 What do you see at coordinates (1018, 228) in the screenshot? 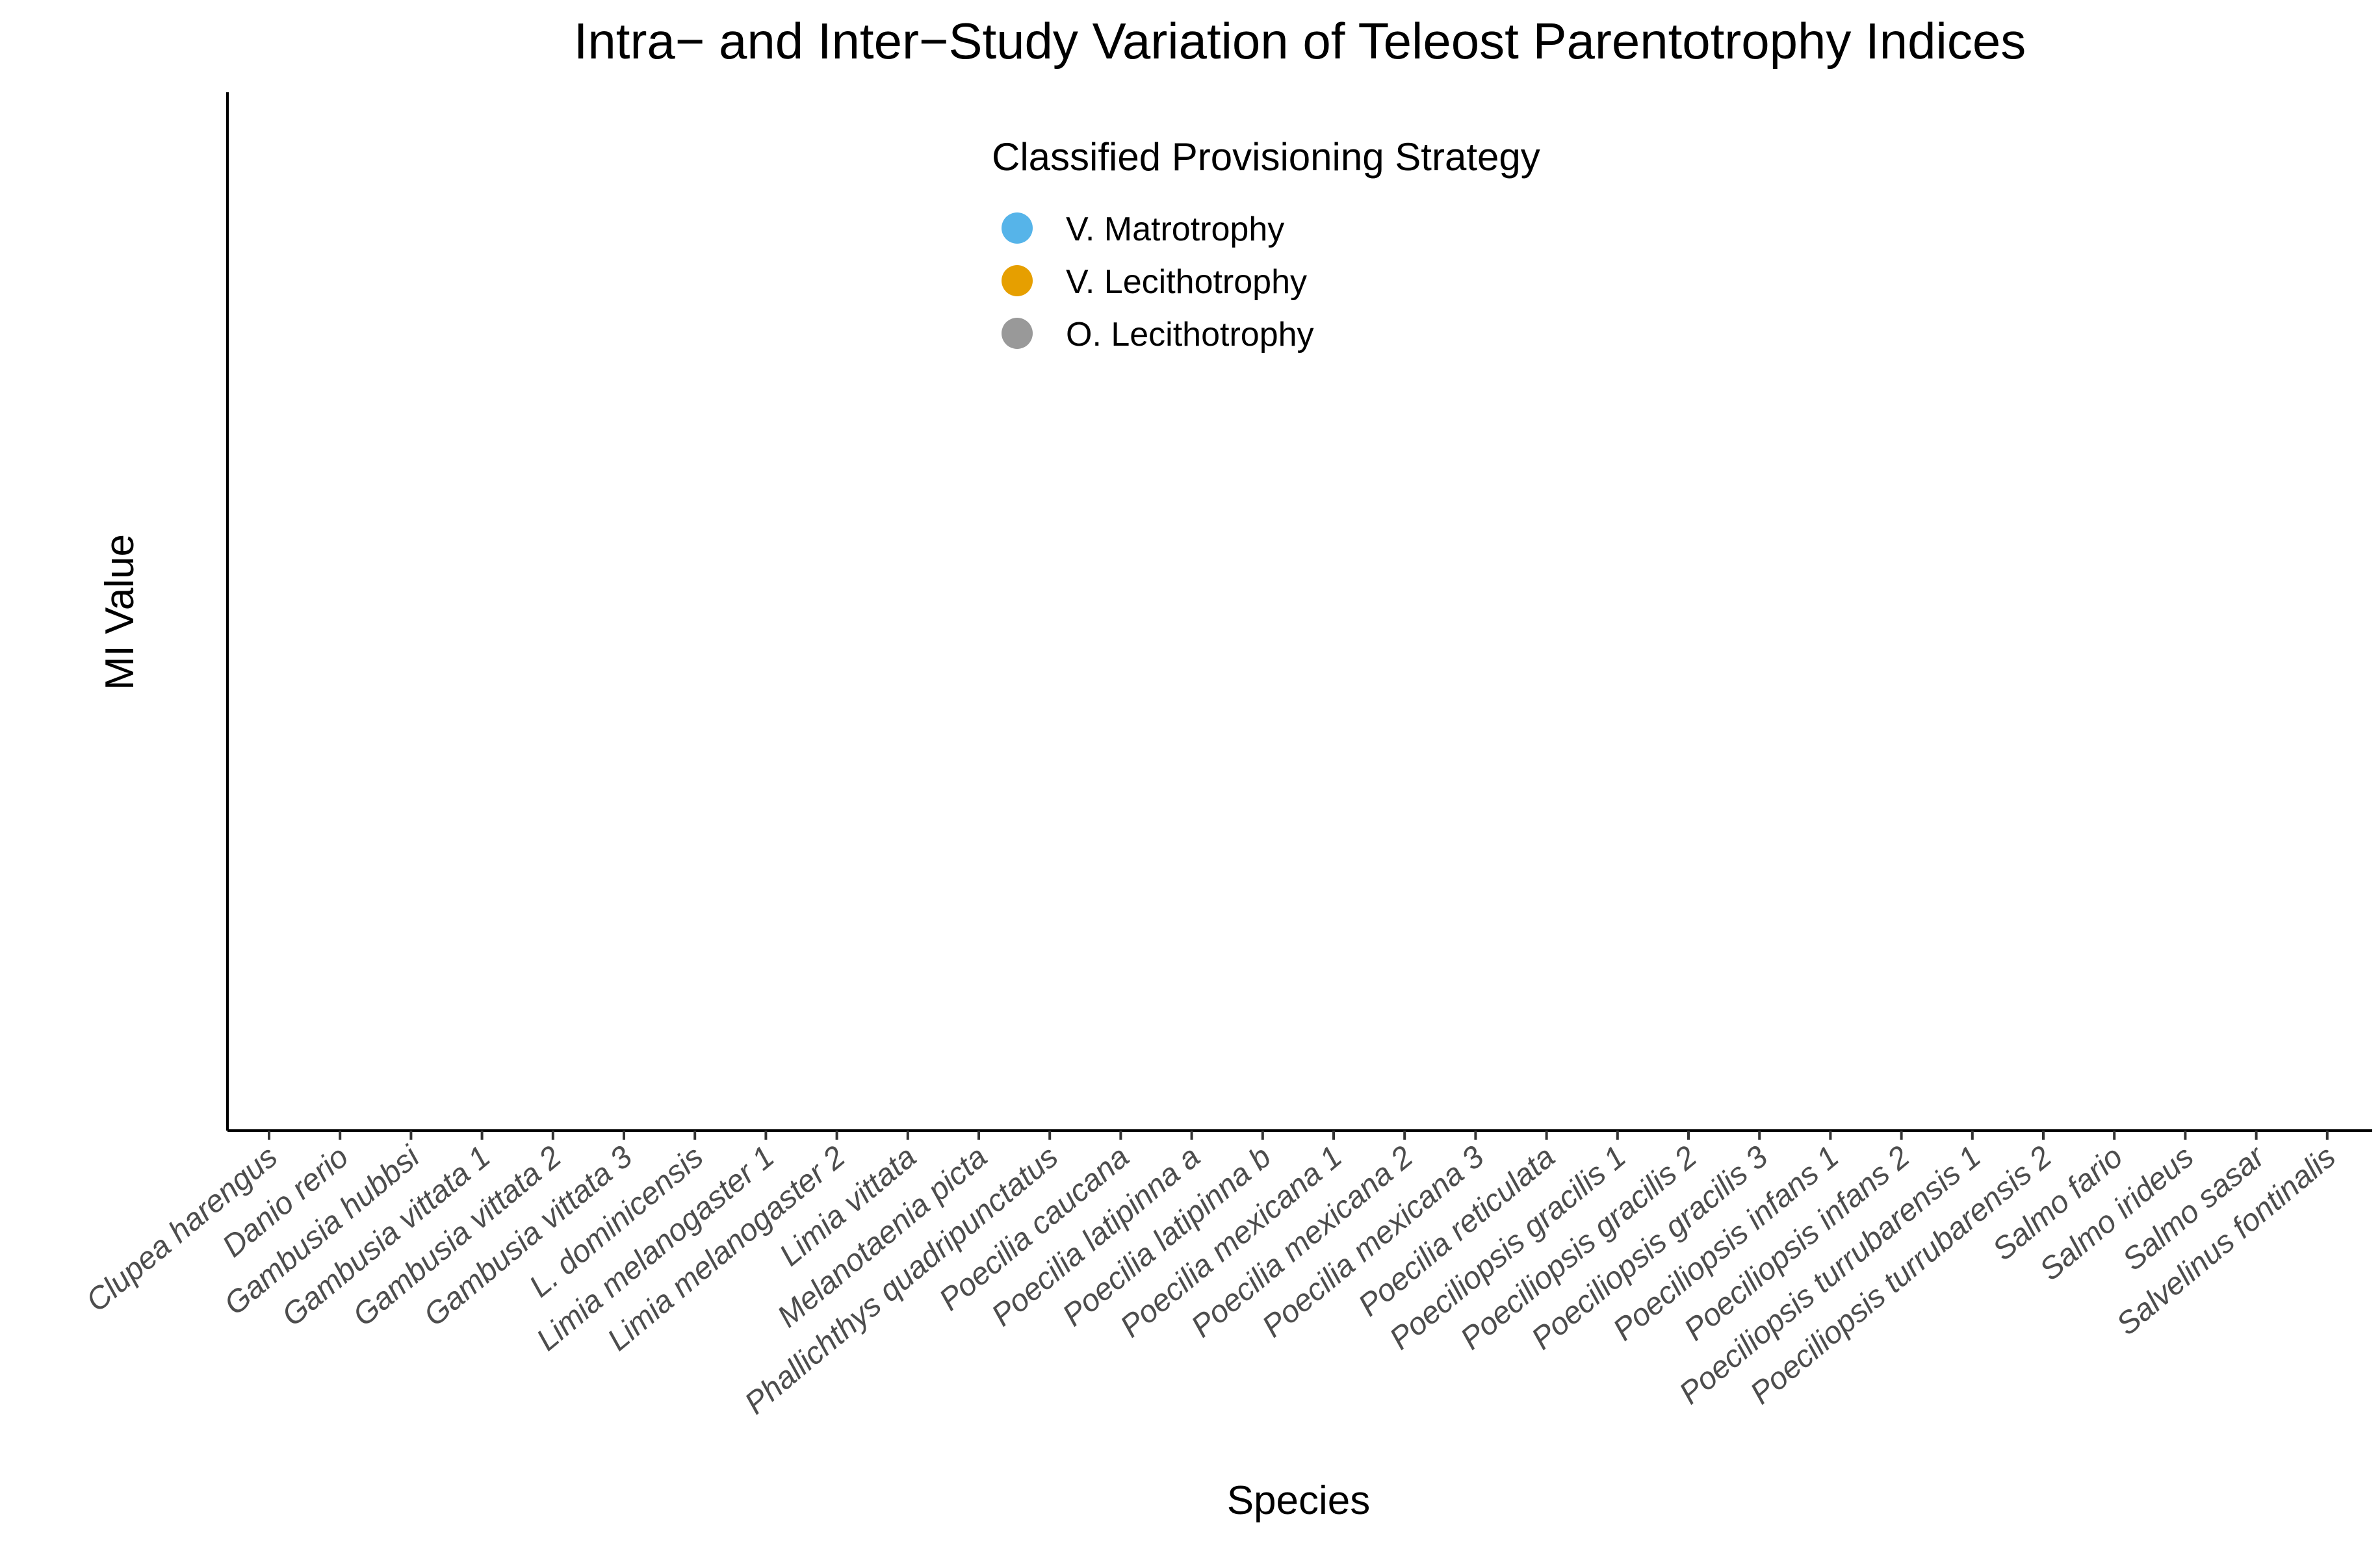
I see `legend-key-v-matrotrophy` at bounding box center [1018, 228].